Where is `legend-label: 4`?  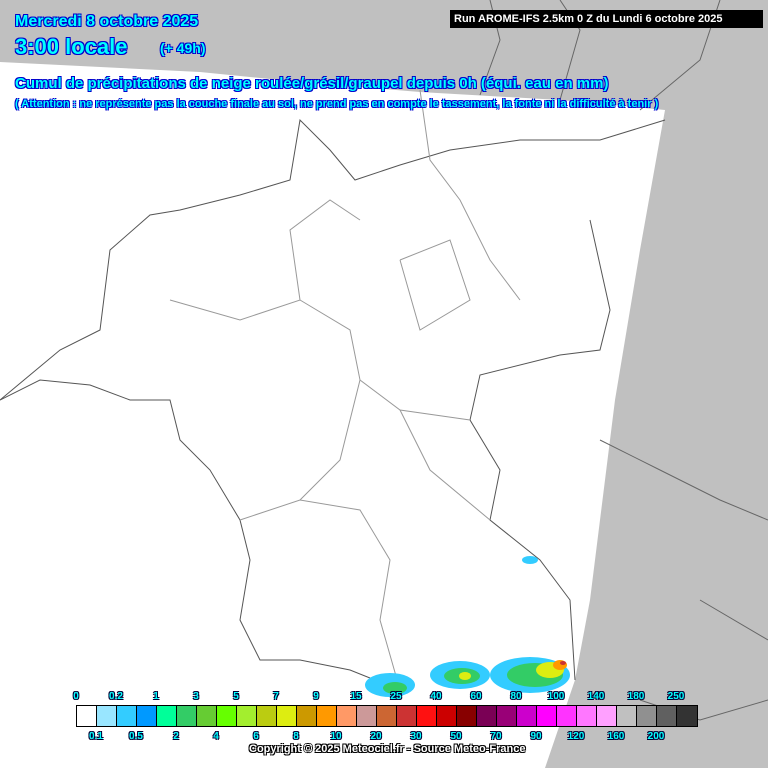 legend-label: 4 is located at coordinates (216, 736).